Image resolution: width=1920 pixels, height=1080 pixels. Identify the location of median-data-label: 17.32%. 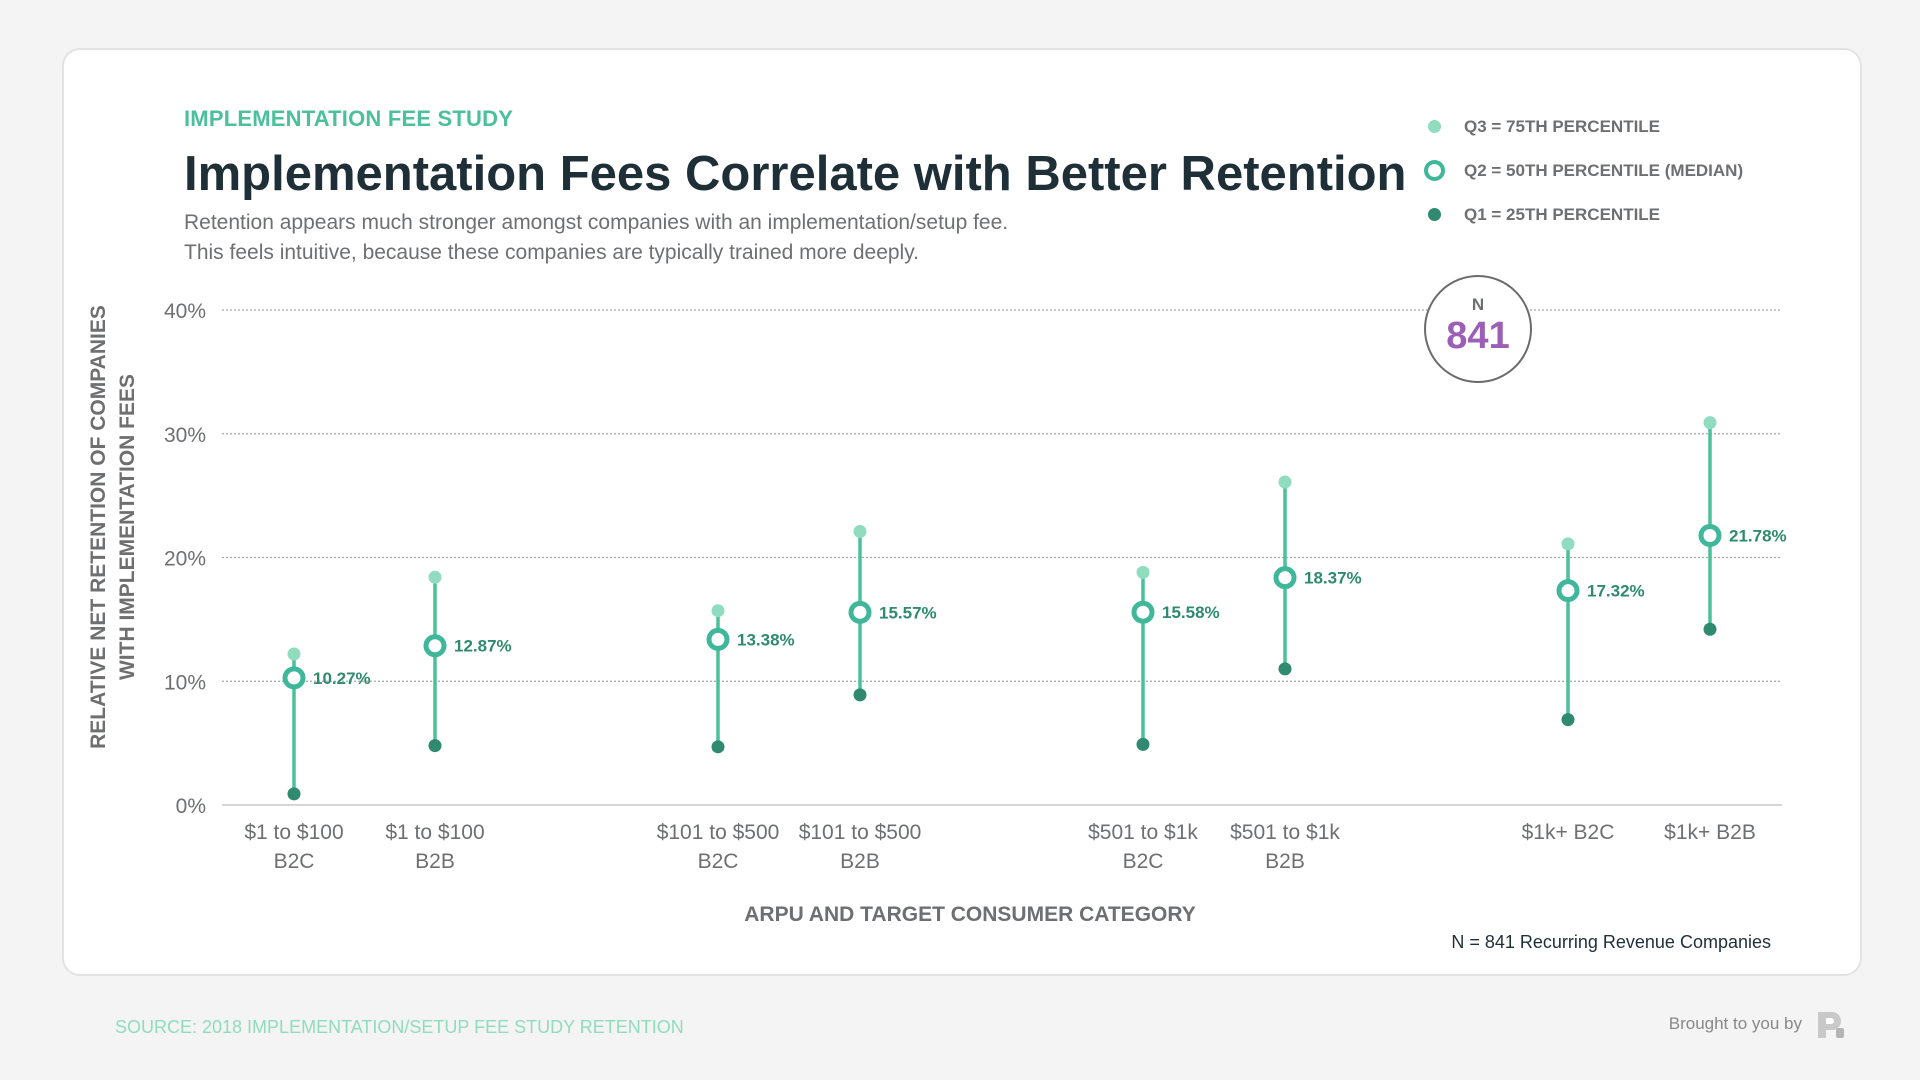
(1616, 591).